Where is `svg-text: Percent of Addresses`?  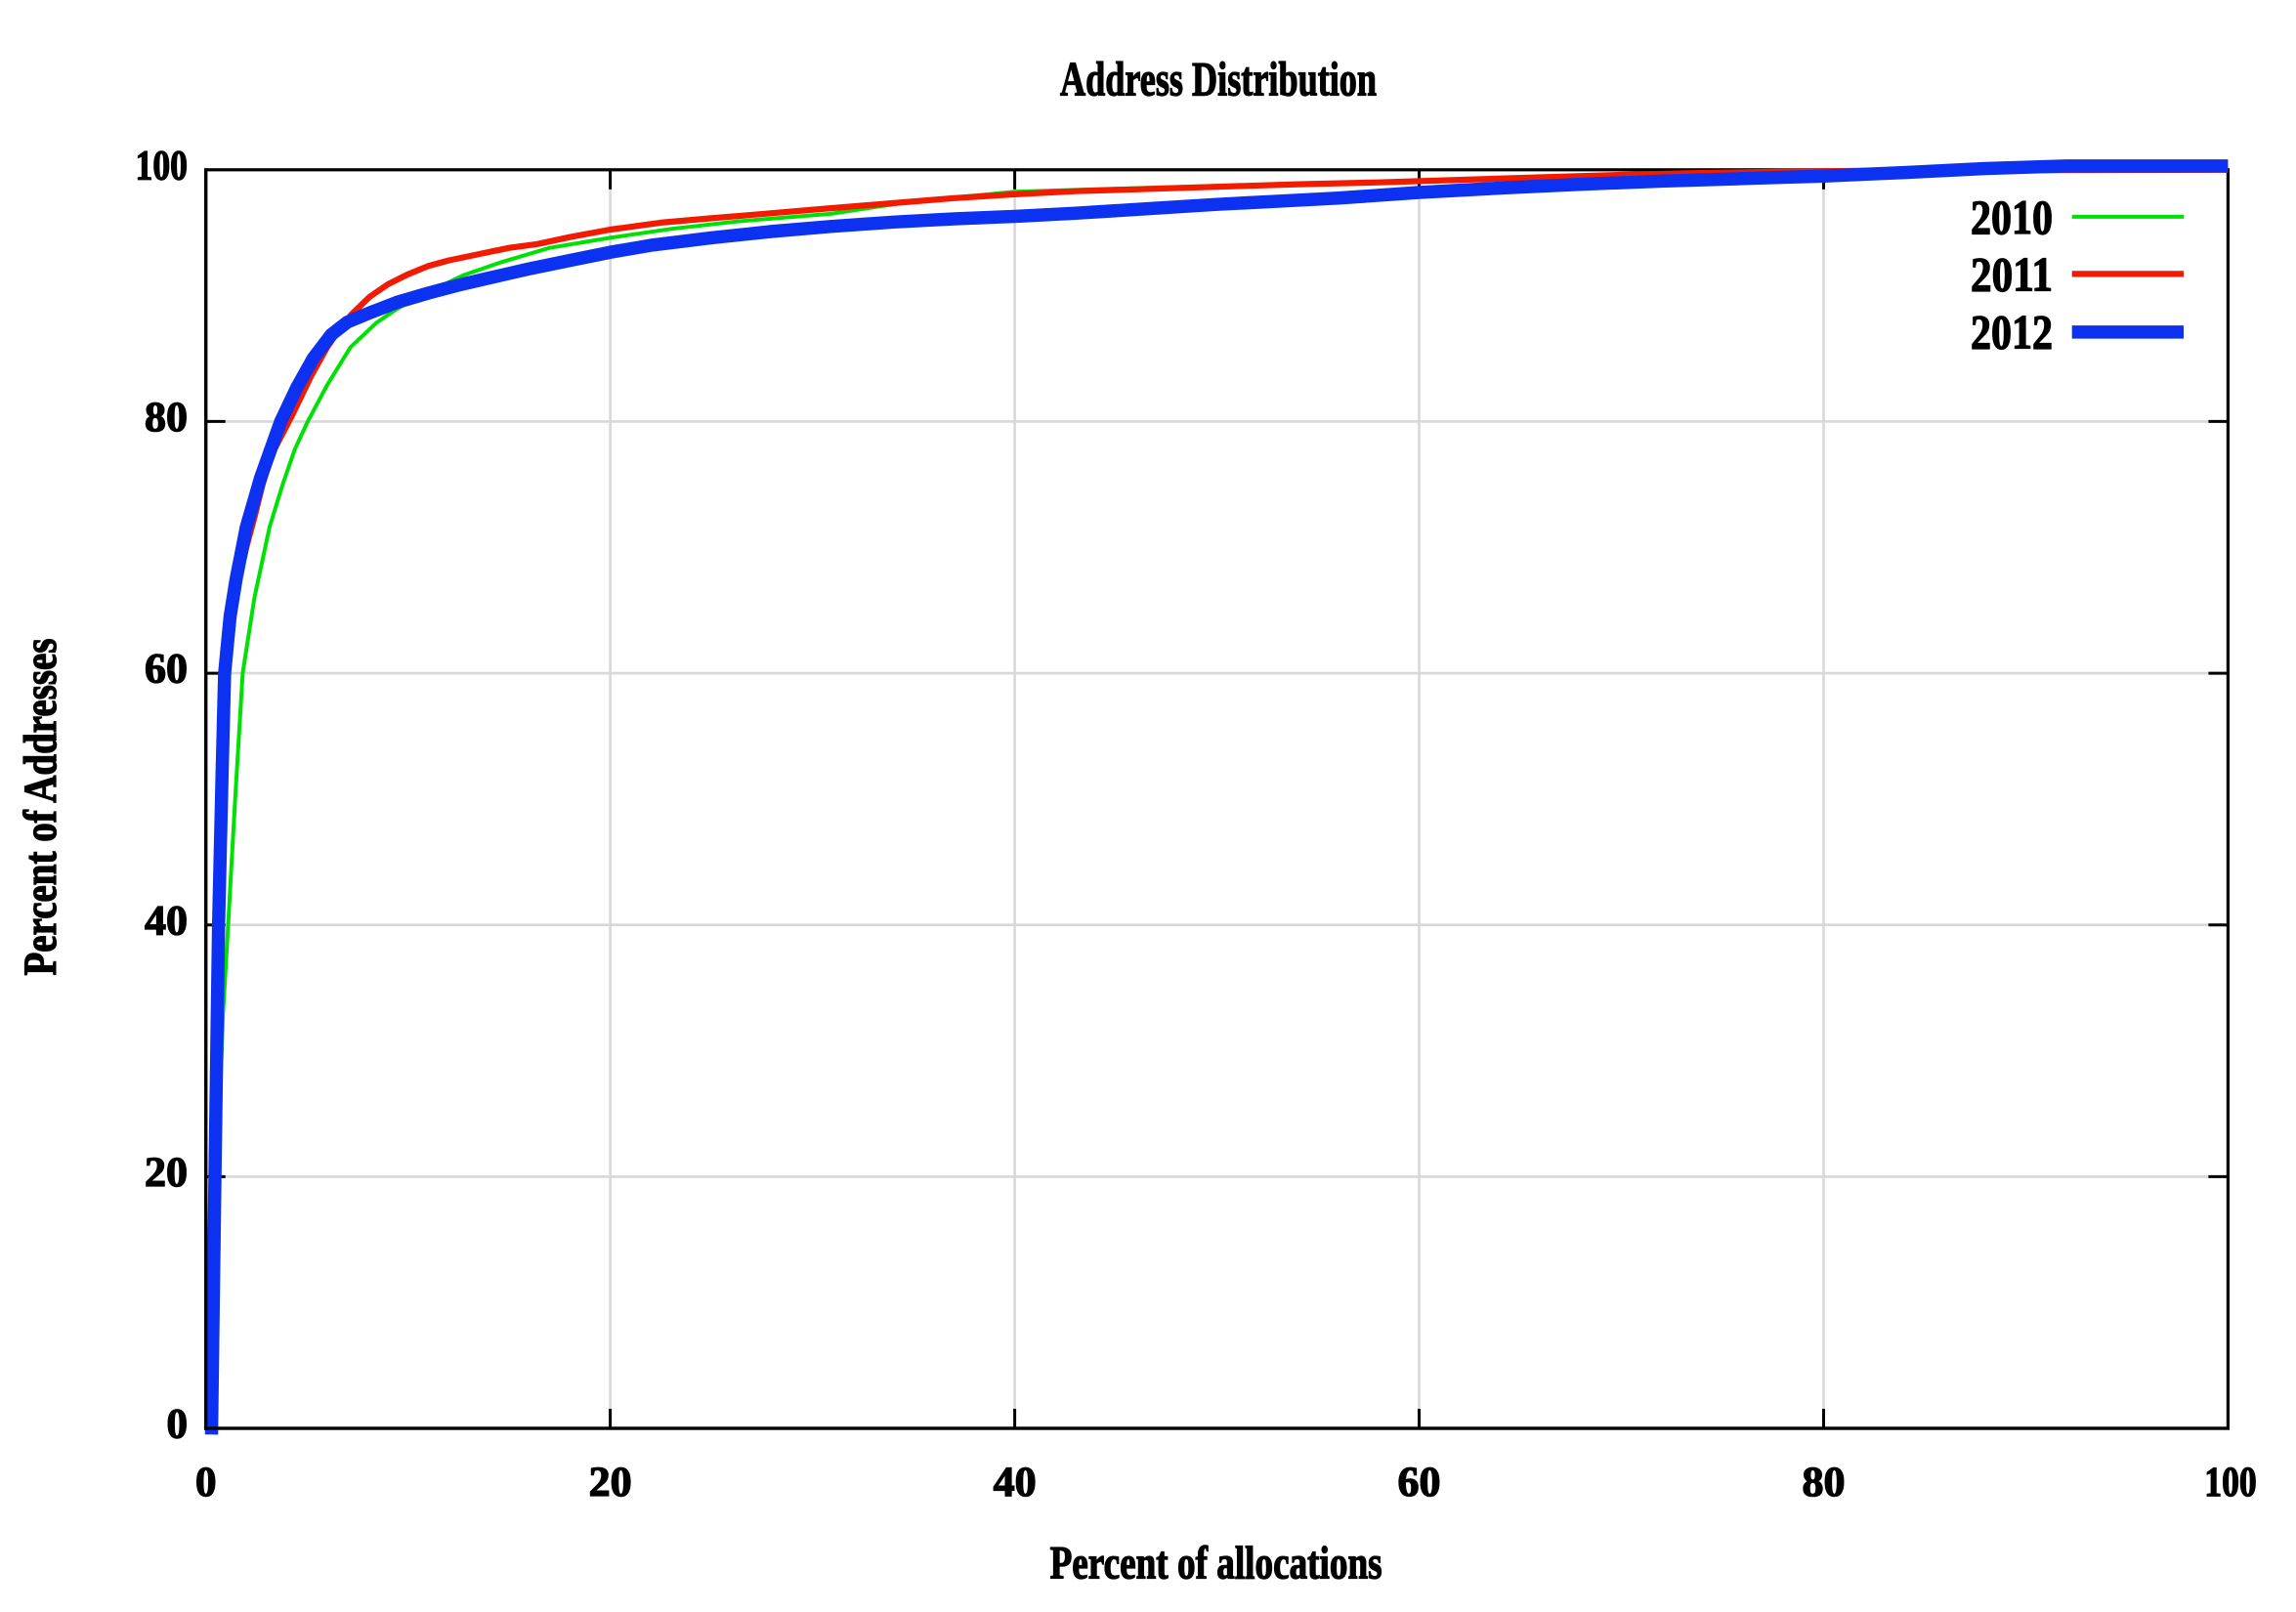 svg-text: Percent of Addresses is located at coordinates (41, 807).